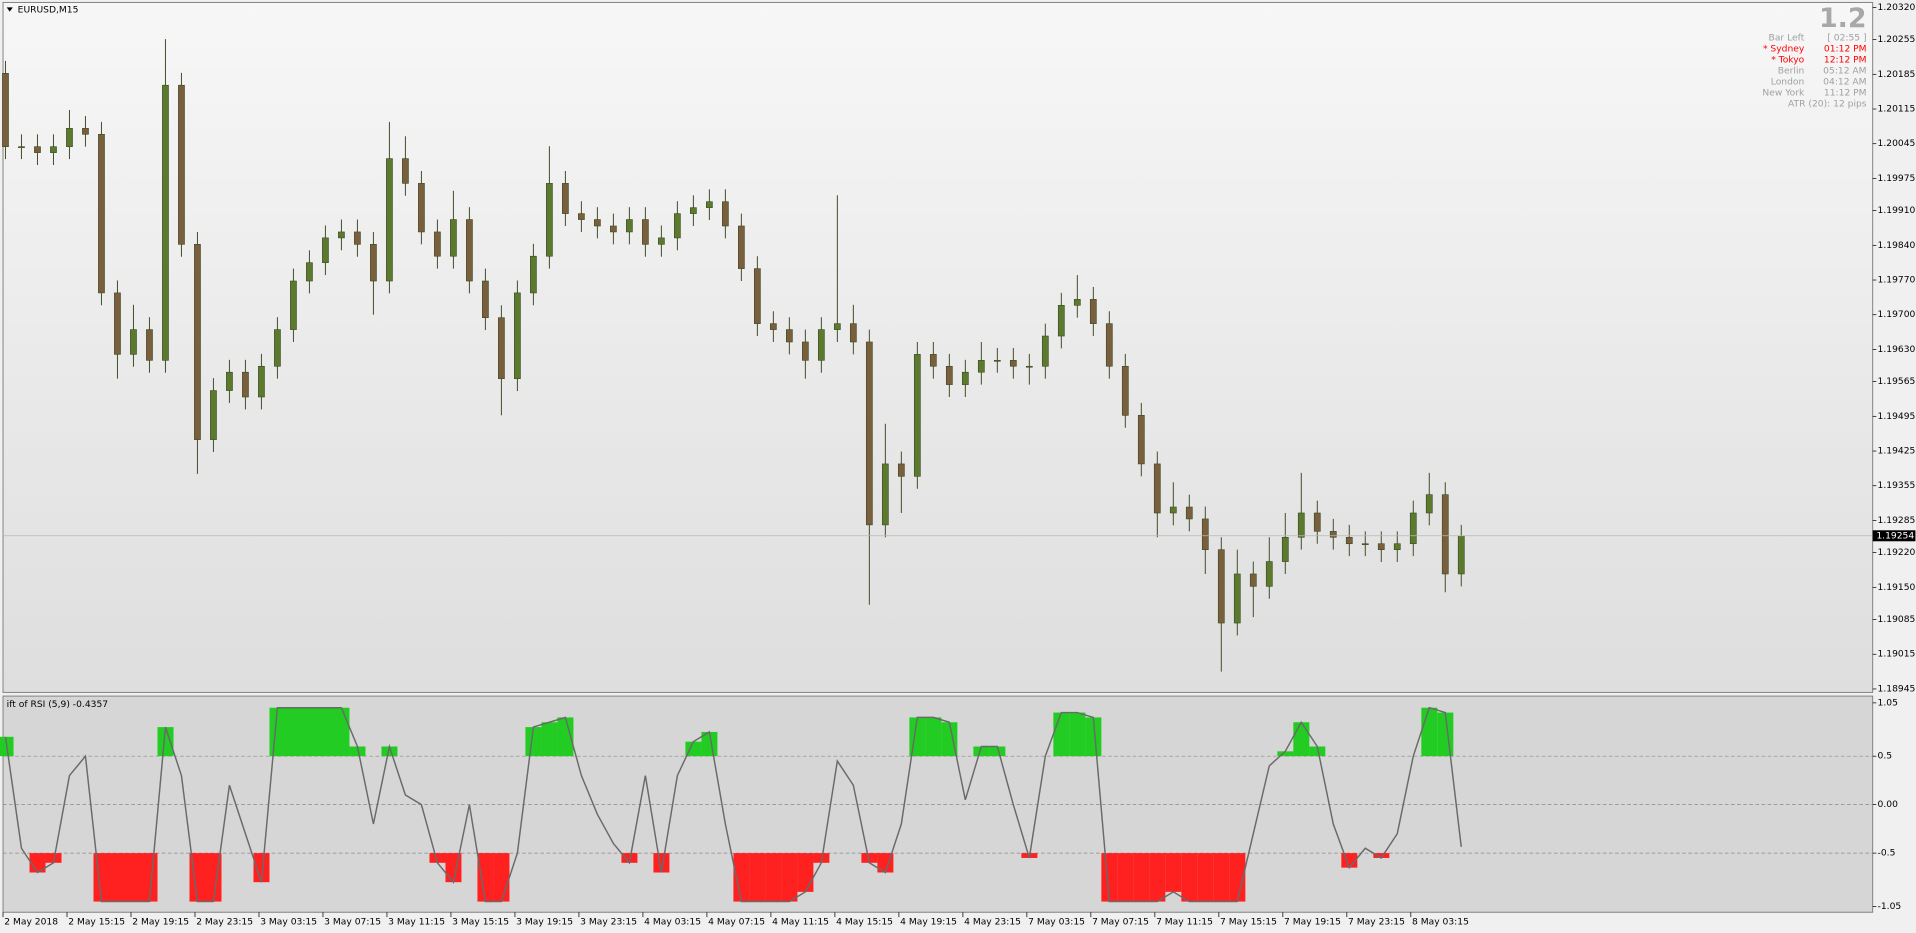 The height and width of the screenshot is (933, 1916). Describe the element at coordinates (1888, 703) in the screenshot. I see `y-tick-label: 1.05` at that location.